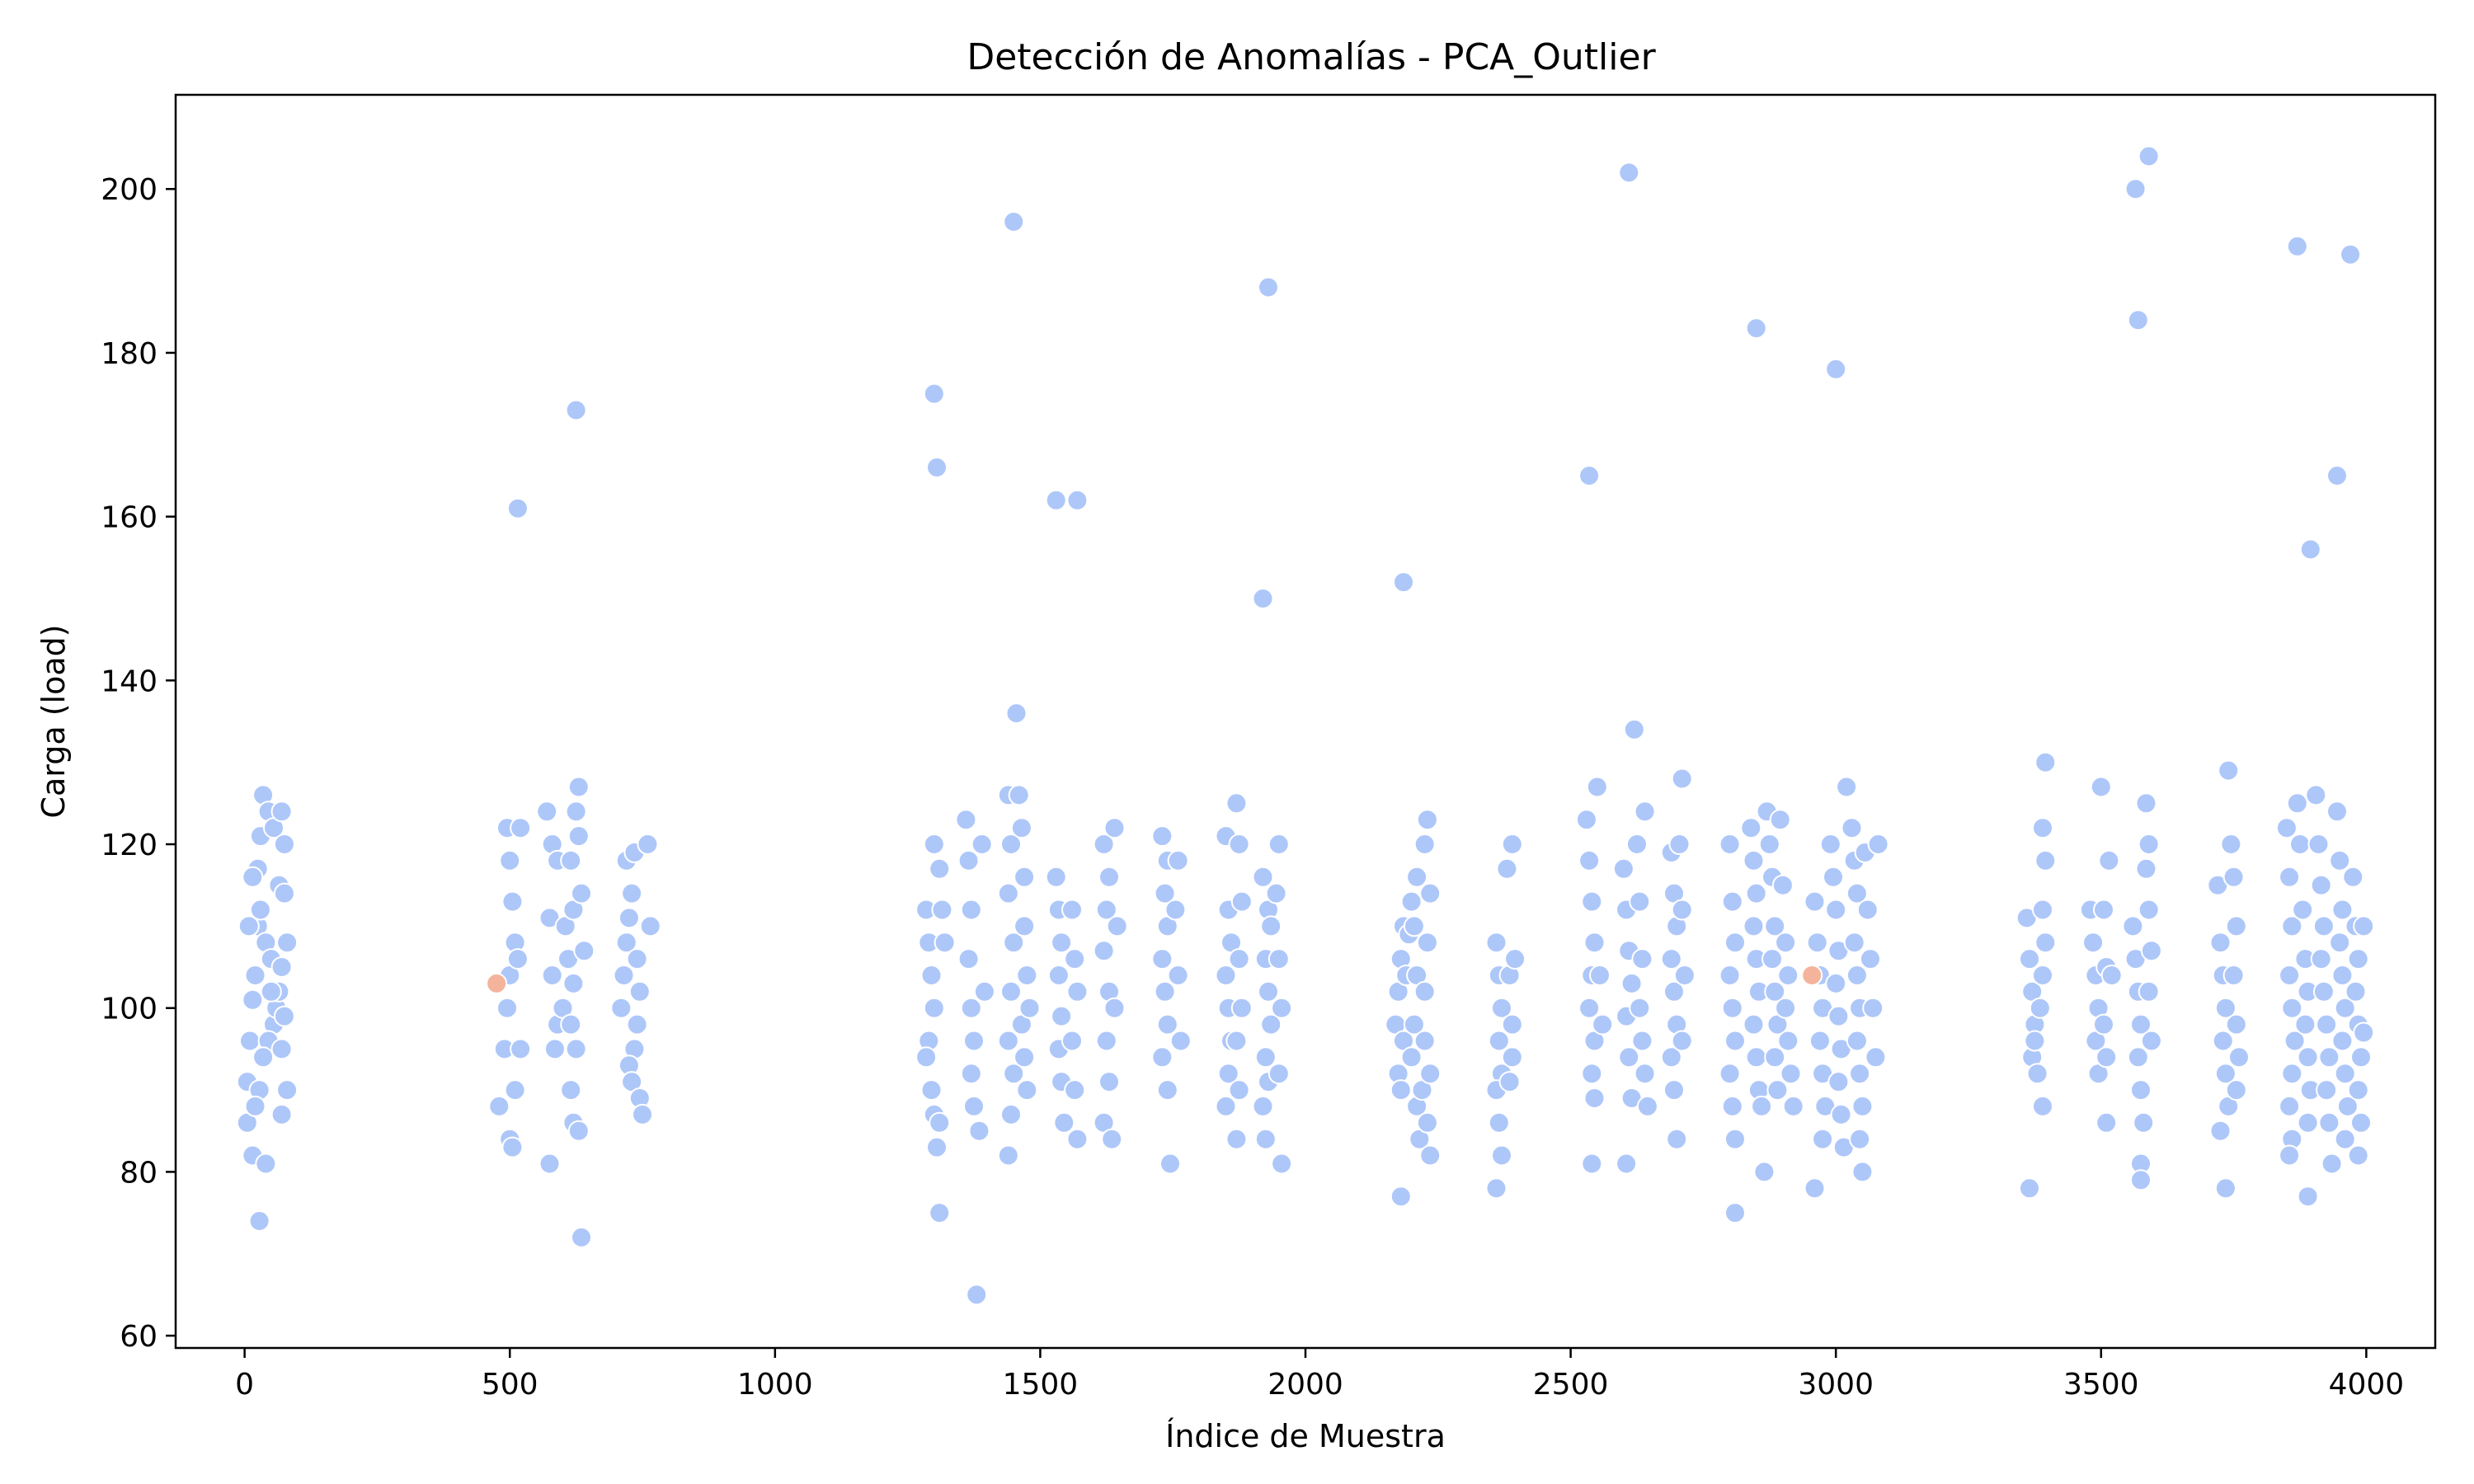 Image resolution: width=2474 pixels, height=1484 pixels. I want to click on x-axis-ticks: 0 500 1000 1500 2000 2500 3000 3500 4000, so click(1319, 1375).